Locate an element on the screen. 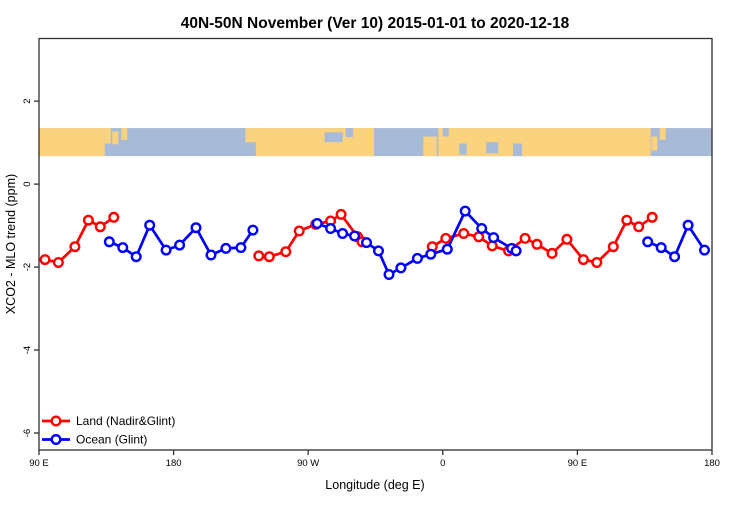 The width and height of the screenshot is (750, 505). x-axis-title: Longitude (deg E) is located at coordinates (374, 485).